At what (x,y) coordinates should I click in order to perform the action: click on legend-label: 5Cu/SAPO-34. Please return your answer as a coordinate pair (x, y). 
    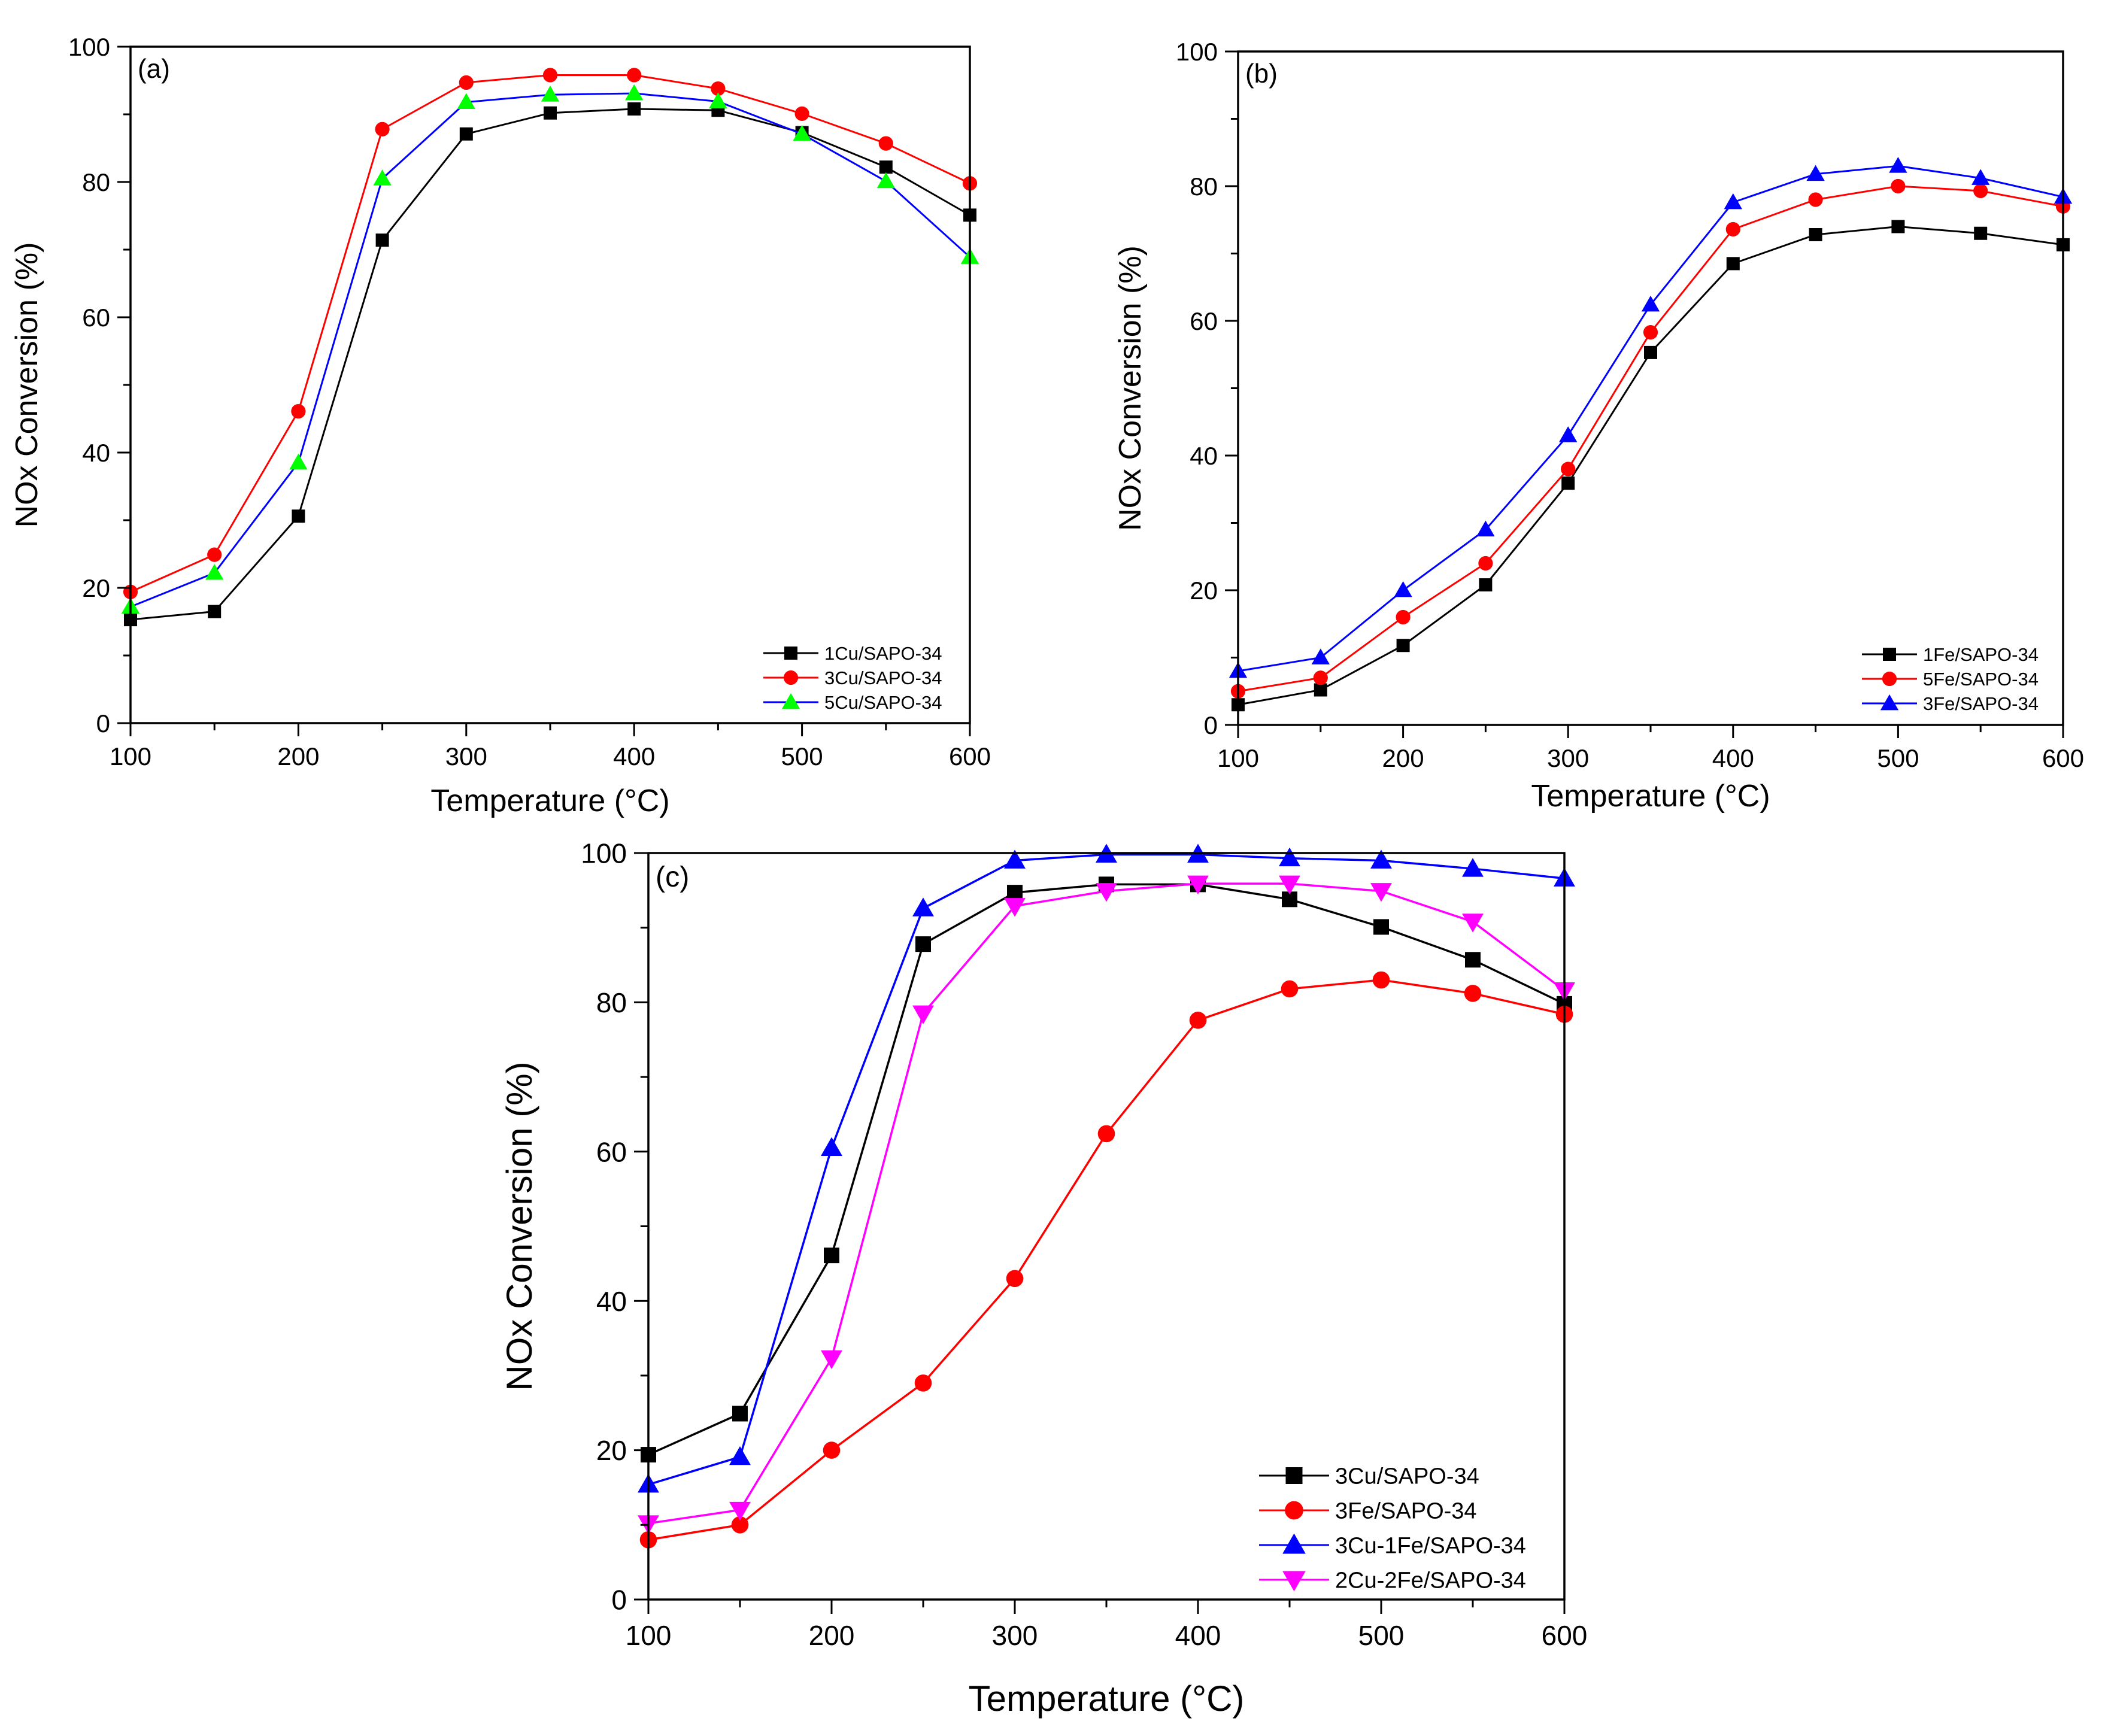
    Looking at the image, I should click on (883, 703).